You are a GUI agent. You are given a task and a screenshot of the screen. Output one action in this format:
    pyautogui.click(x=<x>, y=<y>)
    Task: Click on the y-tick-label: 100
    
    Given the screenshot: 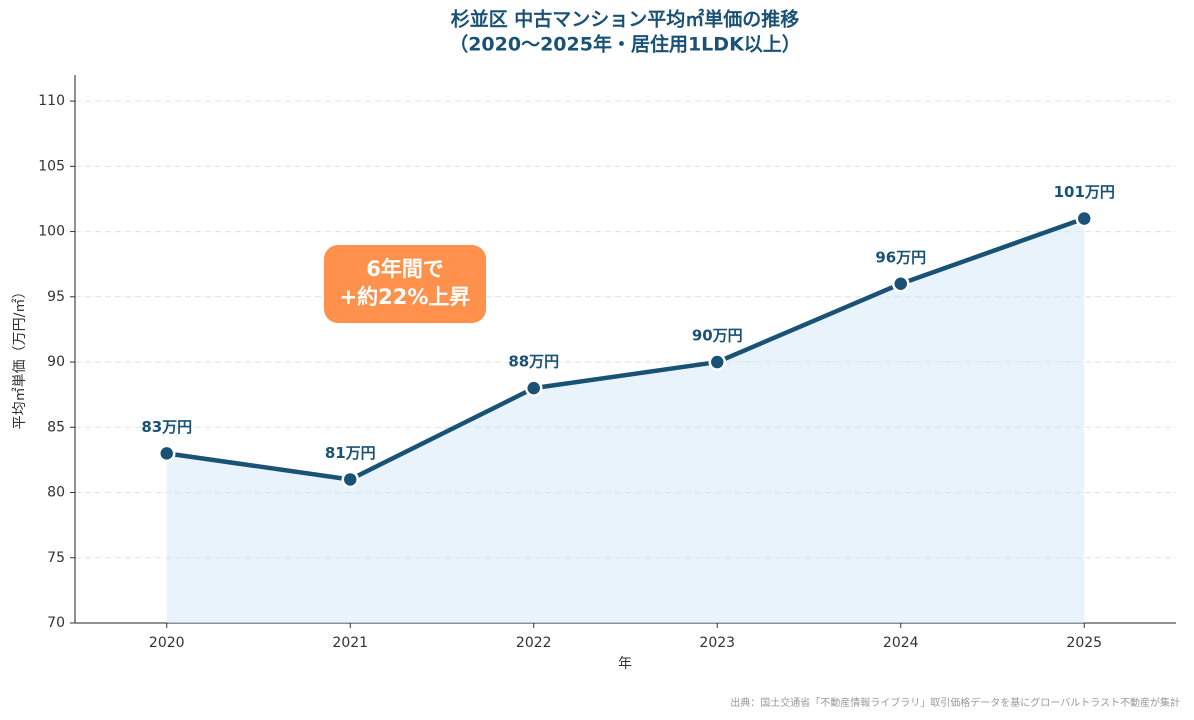 What is the action you would take?
    pyautogui.click(x=51, y=232)
    